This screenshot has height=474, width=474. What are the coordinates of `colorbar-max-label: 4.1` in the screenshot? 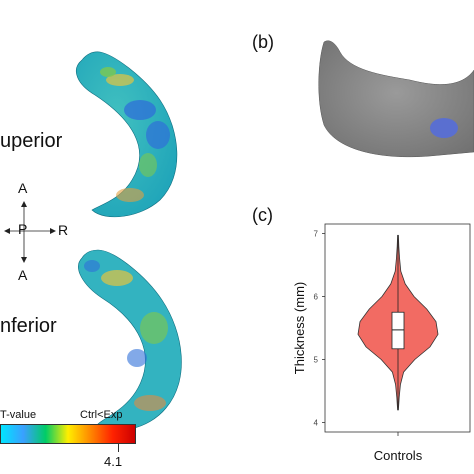 It's located at (113, 461).